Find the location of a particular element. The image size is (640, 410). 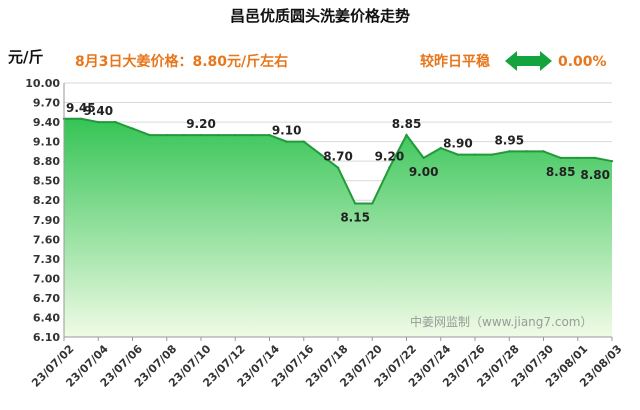

chart-title: 昌邑优质圆头洗姜价格走势 is located at coordinates (320, 16).